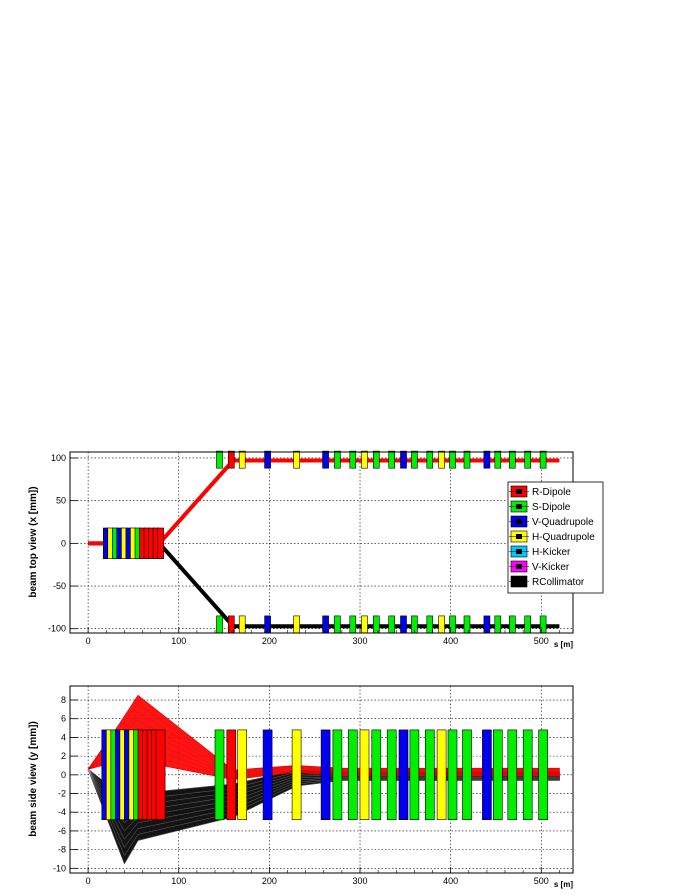 Image resolution: width=692 pixels, height=896 pixels. I want to click on y-axis-title: beam side view (y [mm]), so click(33, 779).